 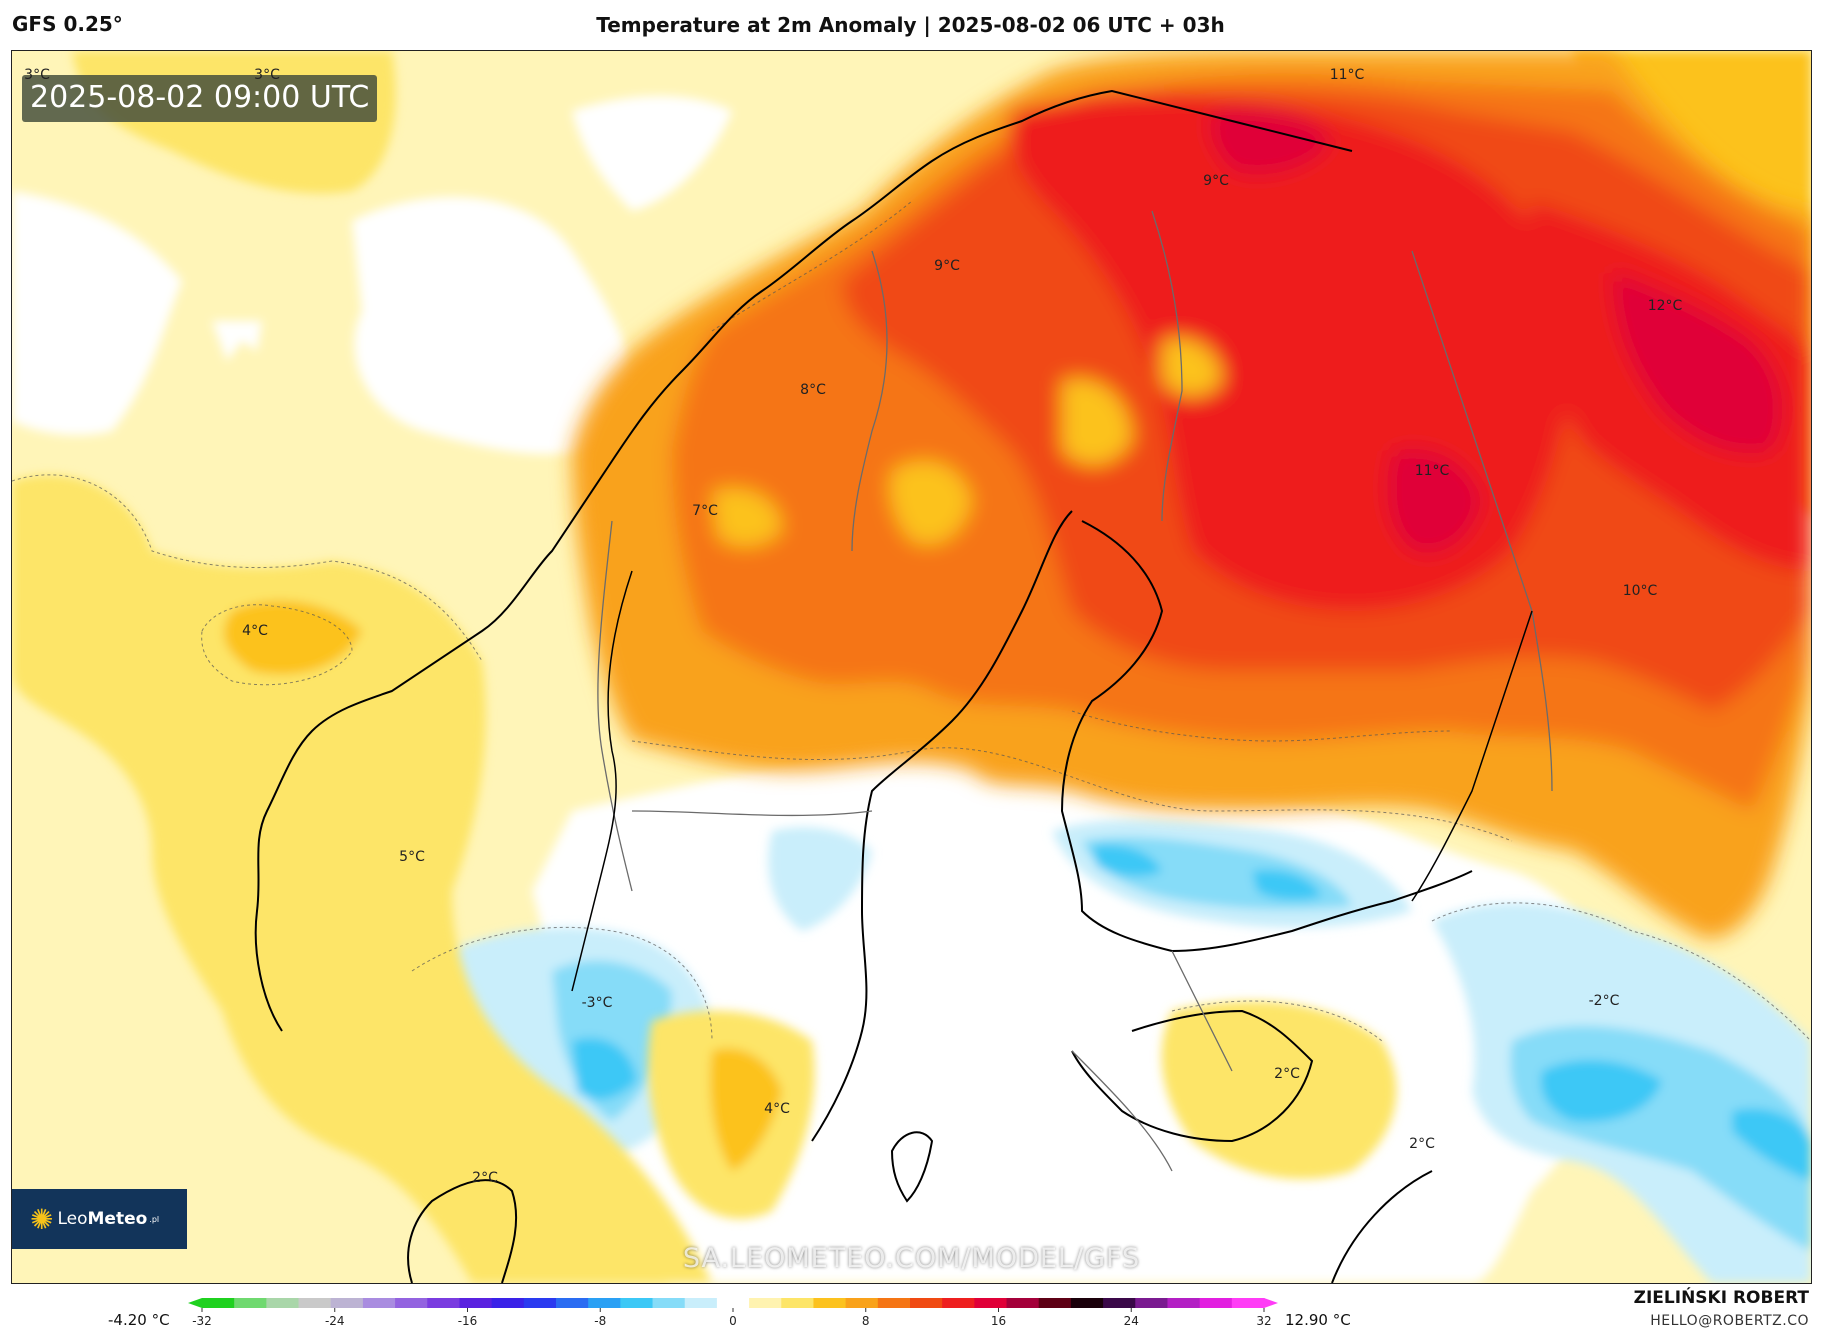 I want to click on logo-text-suffix: .pl, so click(x=154, y=1219).